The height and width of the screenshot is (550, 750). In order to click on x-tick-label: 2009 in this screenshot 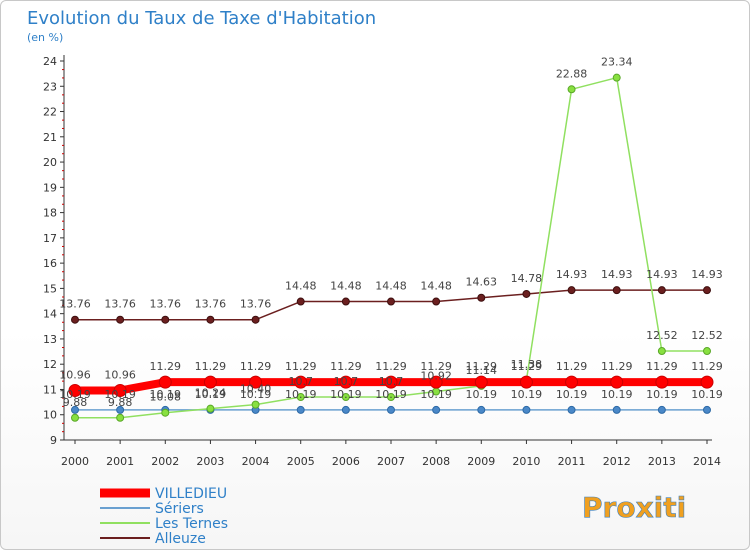, I will do `click(481, 461)`.